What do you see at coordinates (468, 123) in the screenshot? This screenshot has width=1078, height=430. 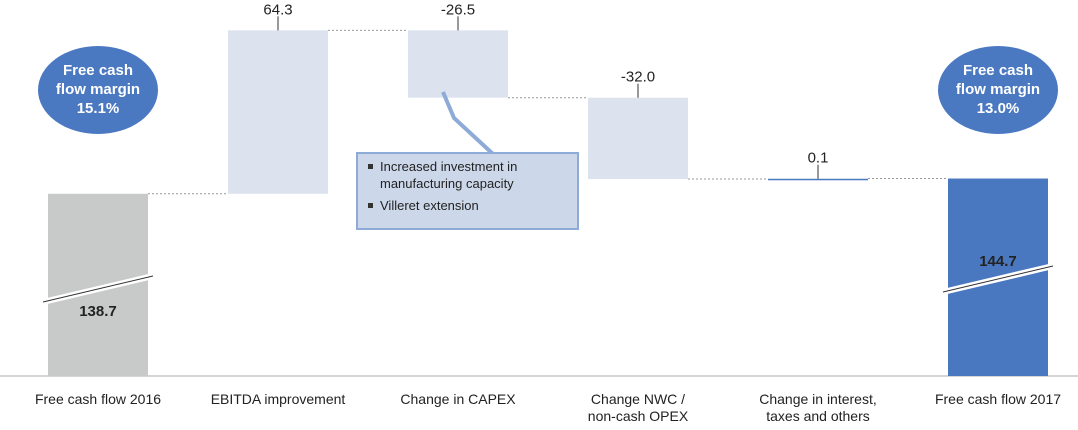 I see `callout-pointer` at bounding box center [468, 123].